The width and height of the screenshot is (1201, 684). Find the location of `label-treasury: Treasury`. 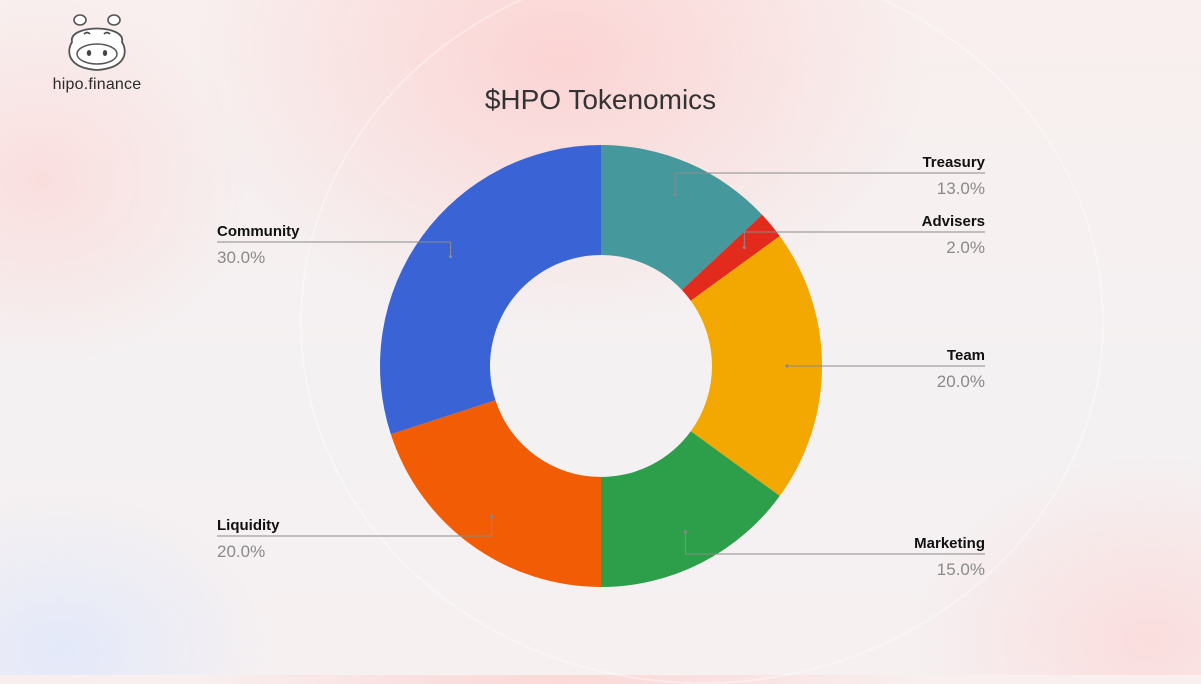

label-treasury: Treasury is located at coordinates (953, 162).